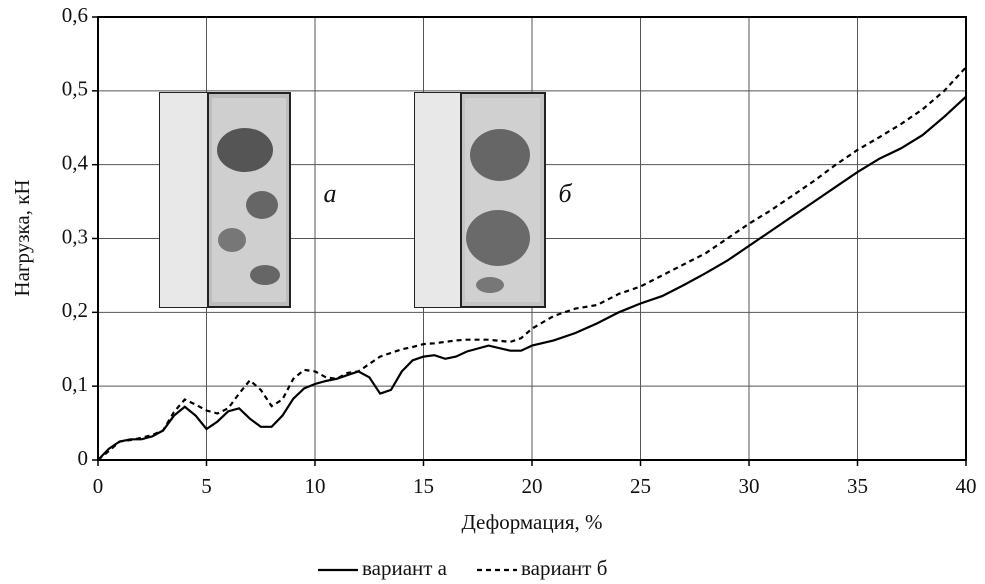 This screenshot has width=985, height=584. What do you see at coordinates (315, 486) in the screenshot?
I see `x-tick-label: 10` at bounding box center [315, 486].